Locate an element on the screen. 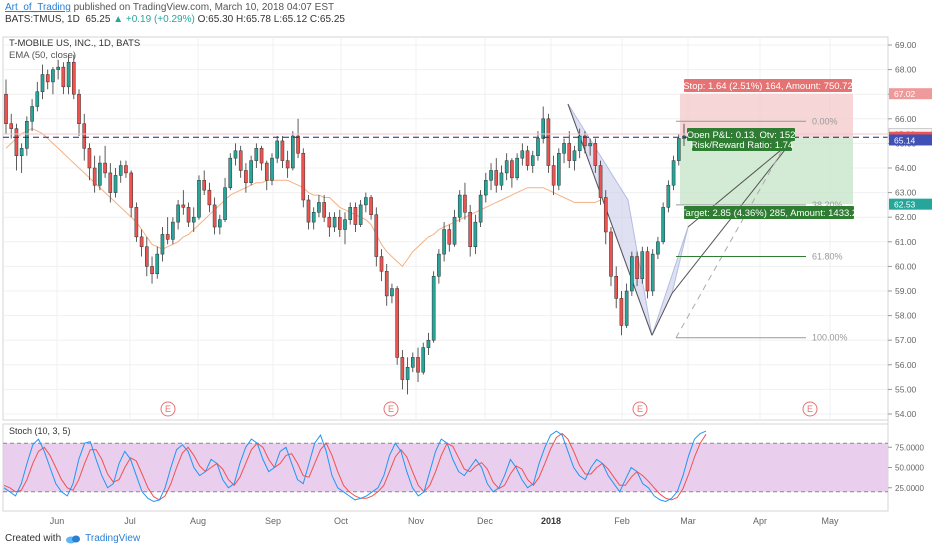 This screenshot has height=550, width=932. price-tick-label: 69.00 is located at coordinates (906, 45).